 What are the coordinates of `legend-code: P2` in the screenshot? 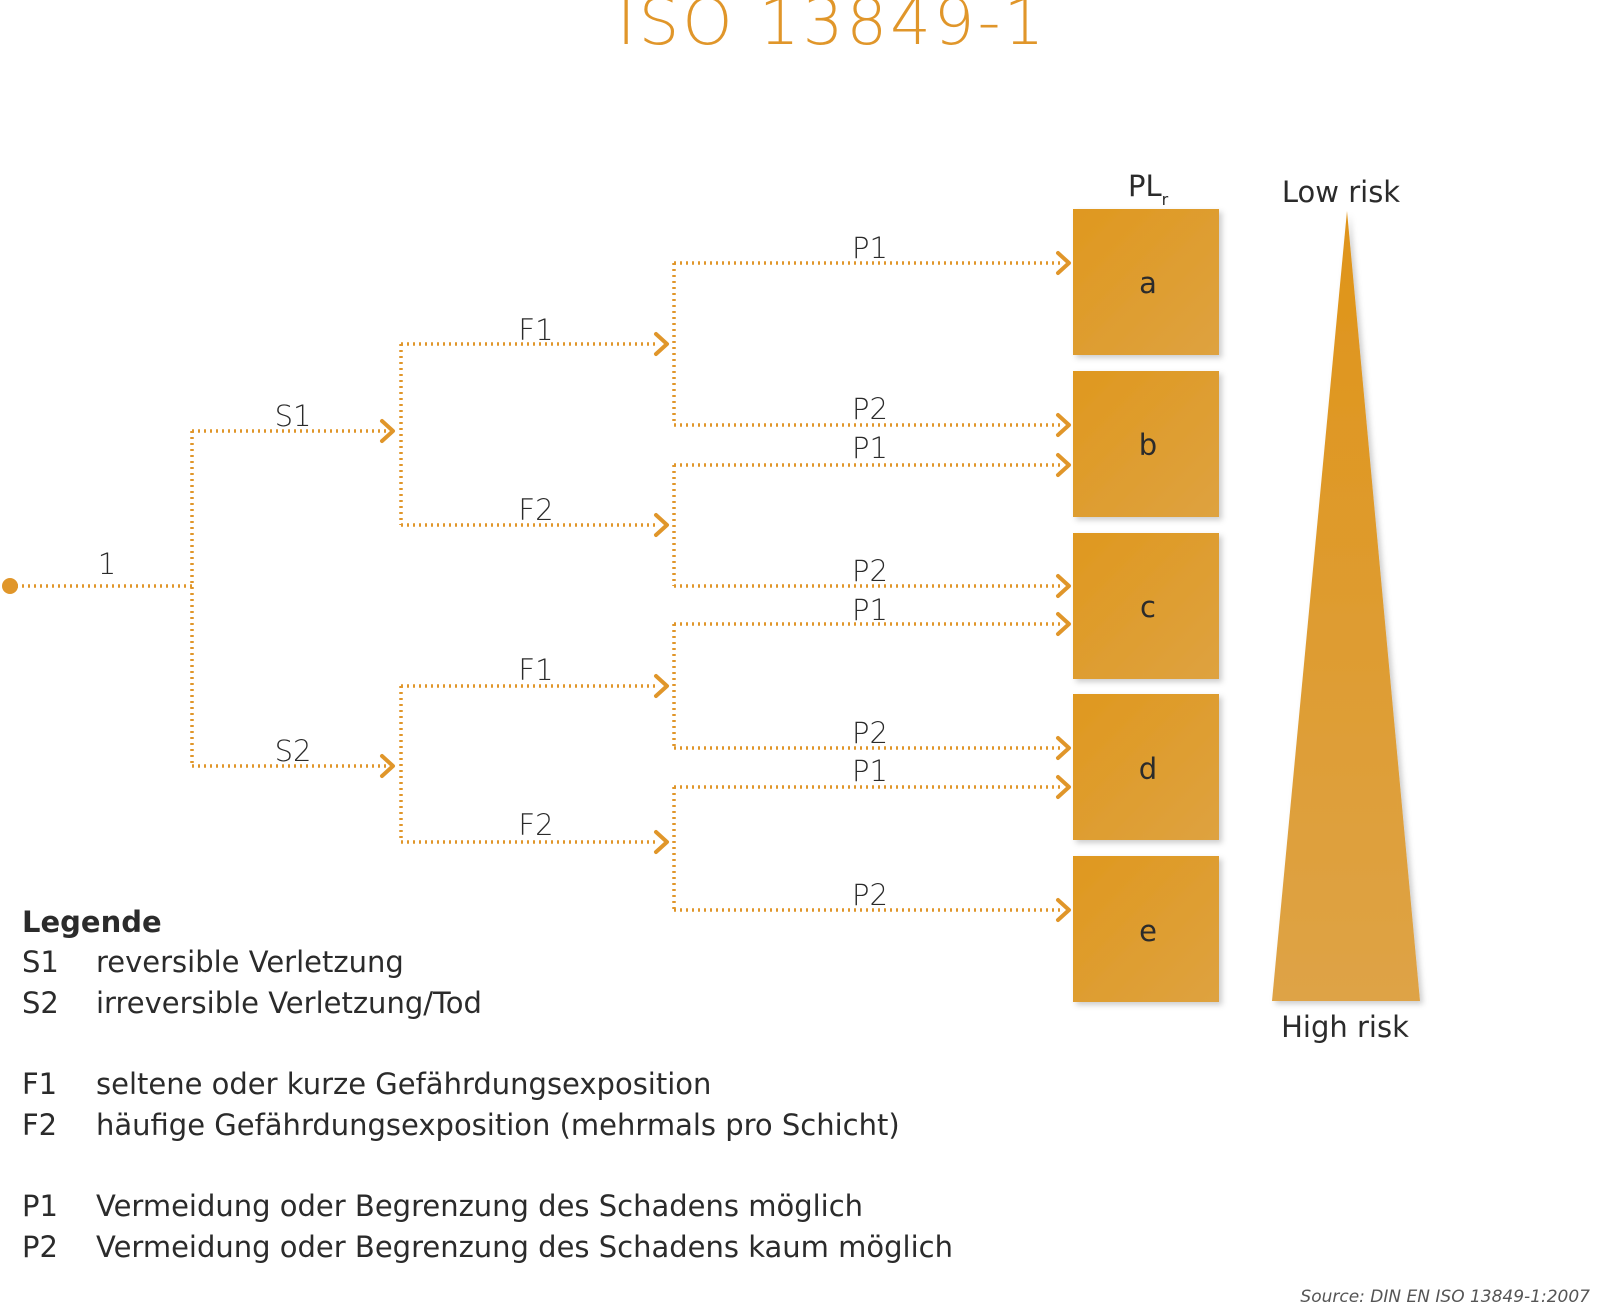 It's located at (40, 1247).